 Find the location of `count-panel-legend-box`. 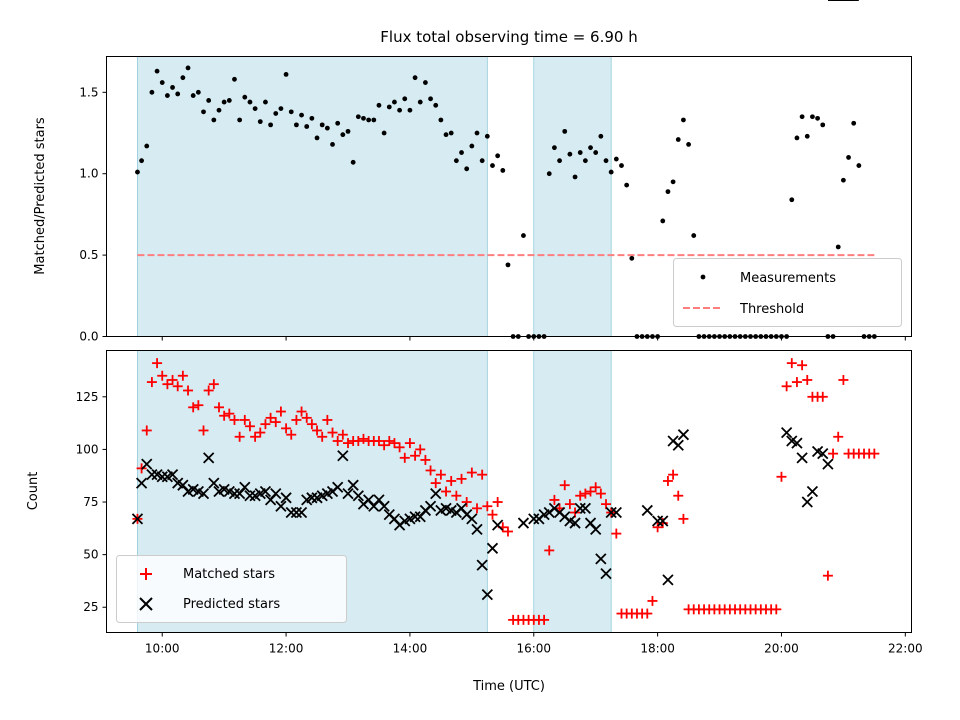

count-panel-legend-box is located at coordinates (231, 589).